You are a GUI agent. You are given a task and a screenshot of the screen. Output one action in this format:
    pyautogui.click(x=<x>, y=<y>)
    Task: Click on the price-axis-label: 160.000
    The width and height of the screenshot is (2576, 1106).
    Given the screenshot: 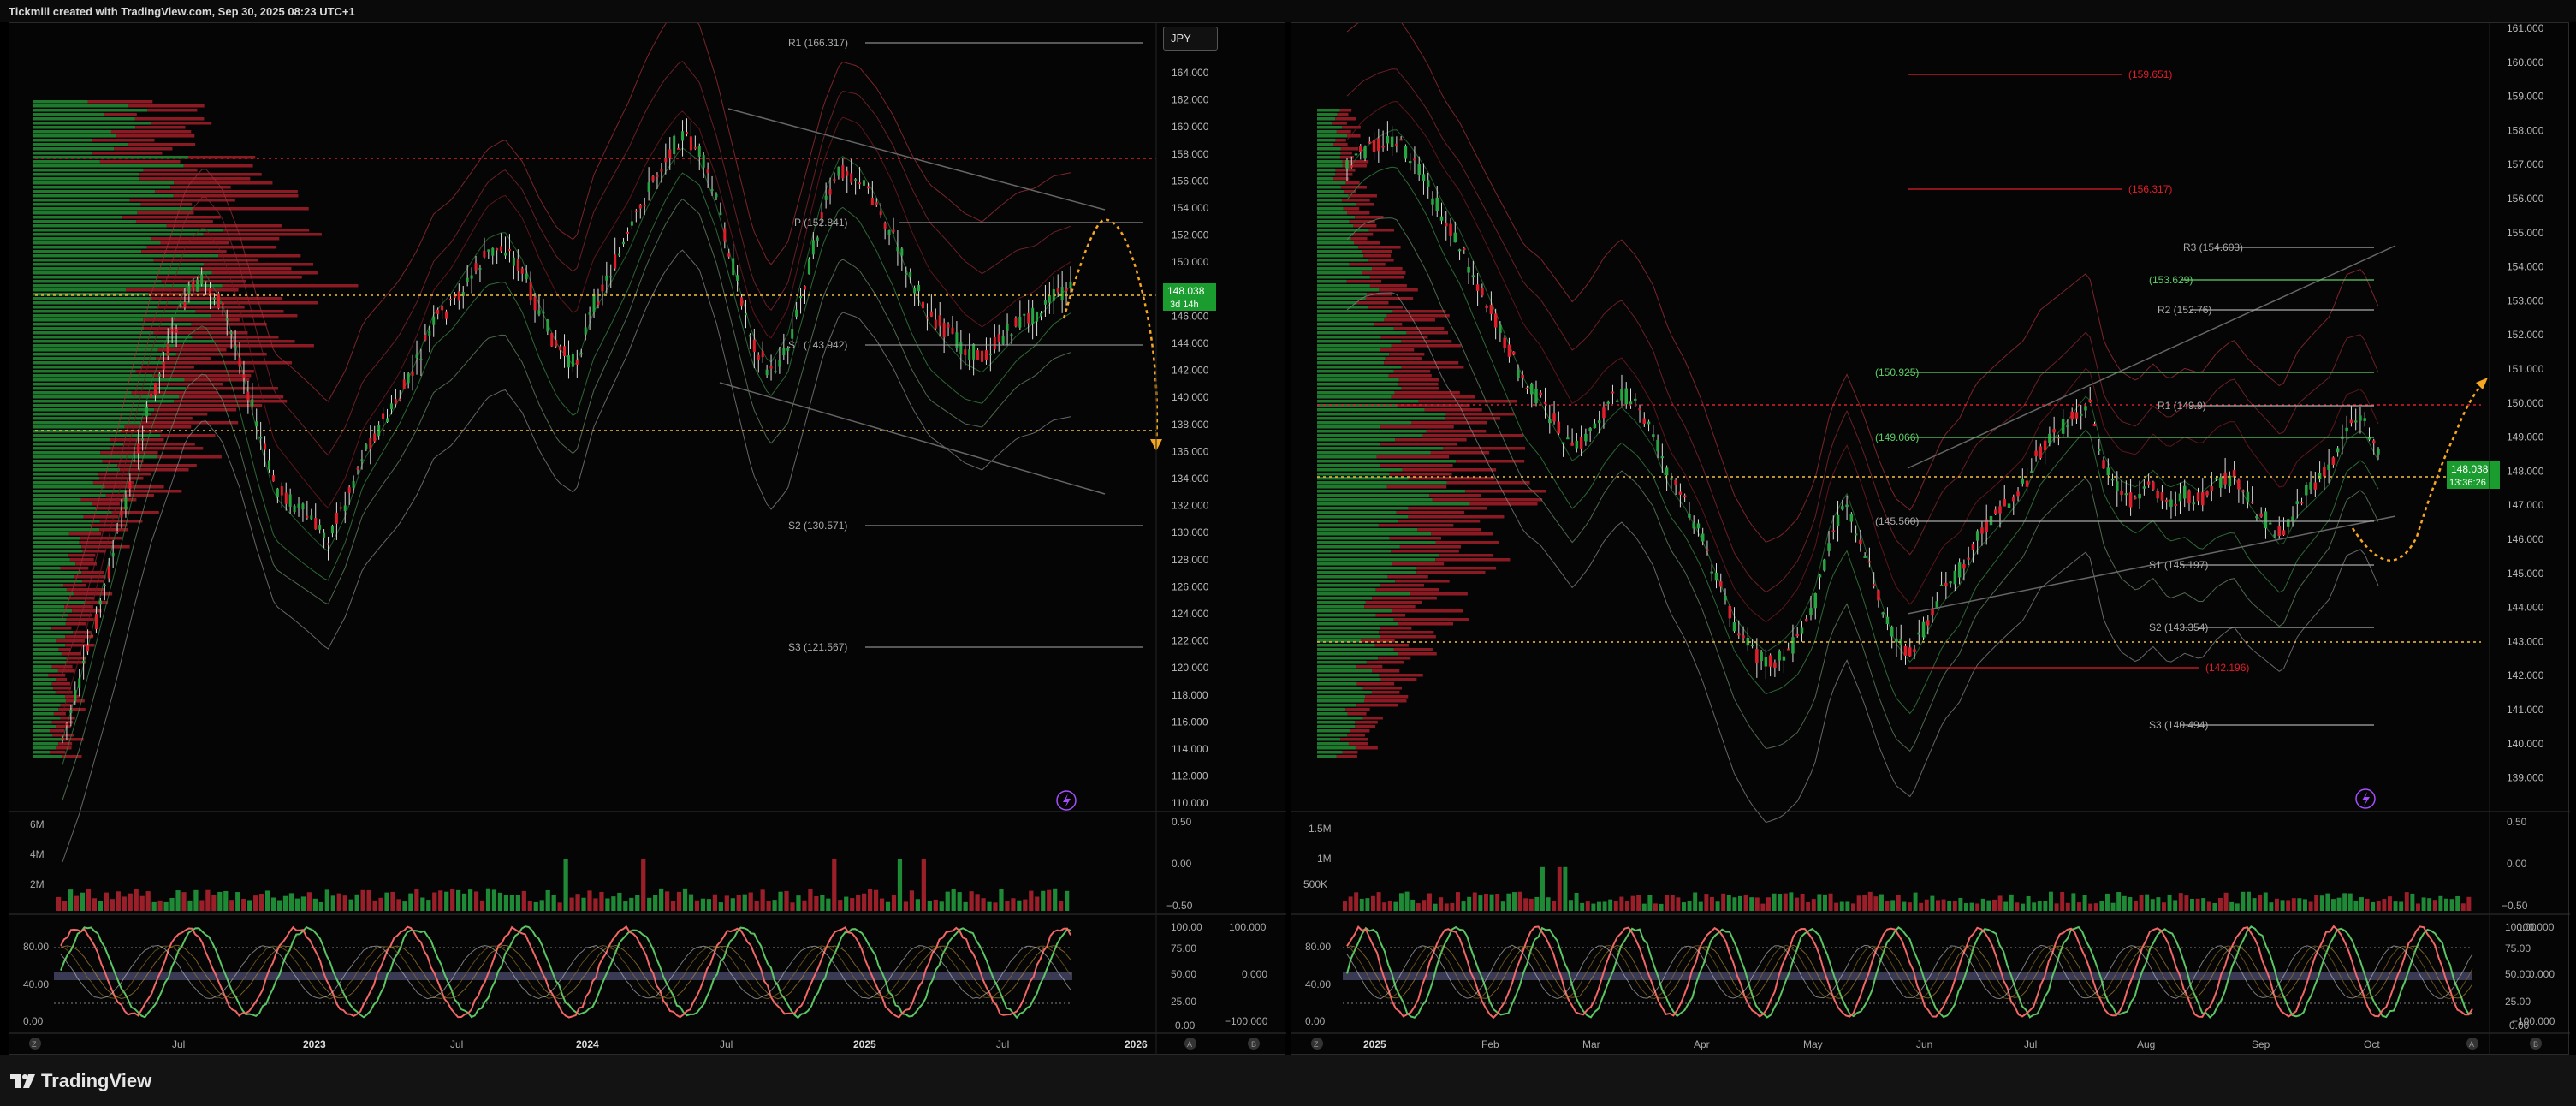 What is the action you would take?
    pyautogui.click(x=2525, y=62)
    